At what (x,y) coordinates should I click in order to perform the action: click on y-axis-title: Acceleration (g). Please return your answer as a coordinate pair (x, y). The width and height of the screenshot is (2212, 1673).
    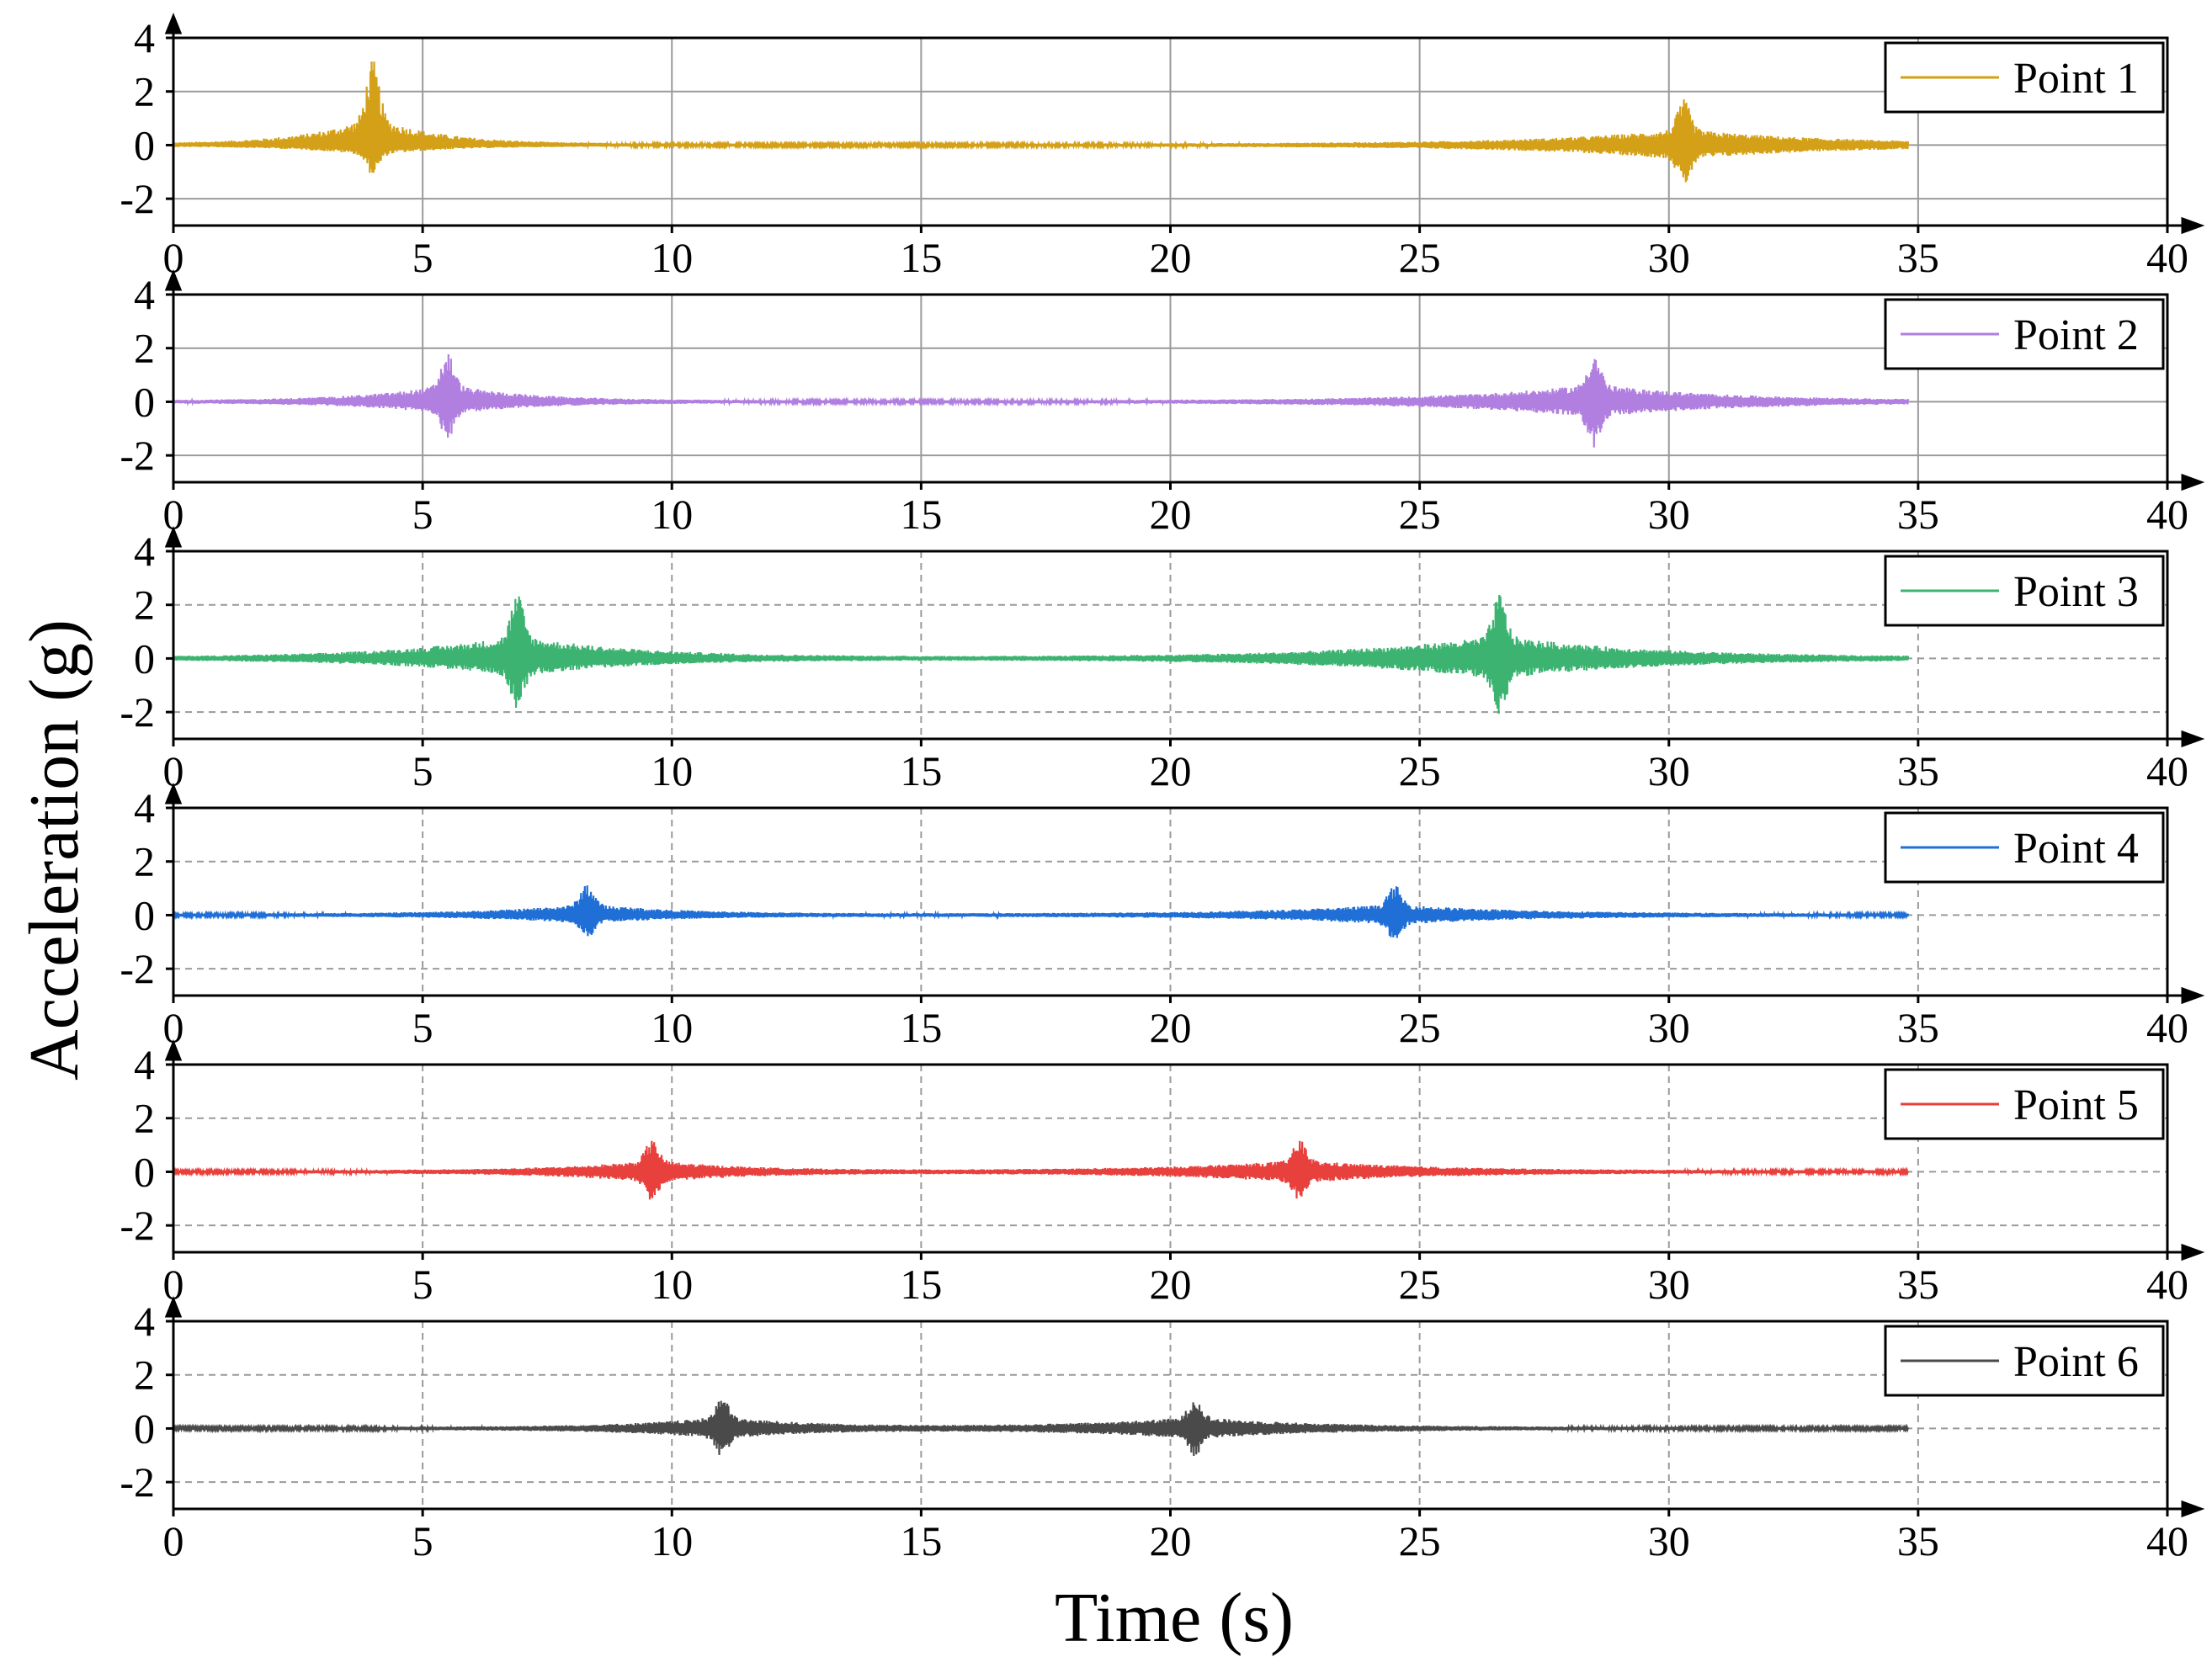
    Looking at the image, I should click on (54, 850).